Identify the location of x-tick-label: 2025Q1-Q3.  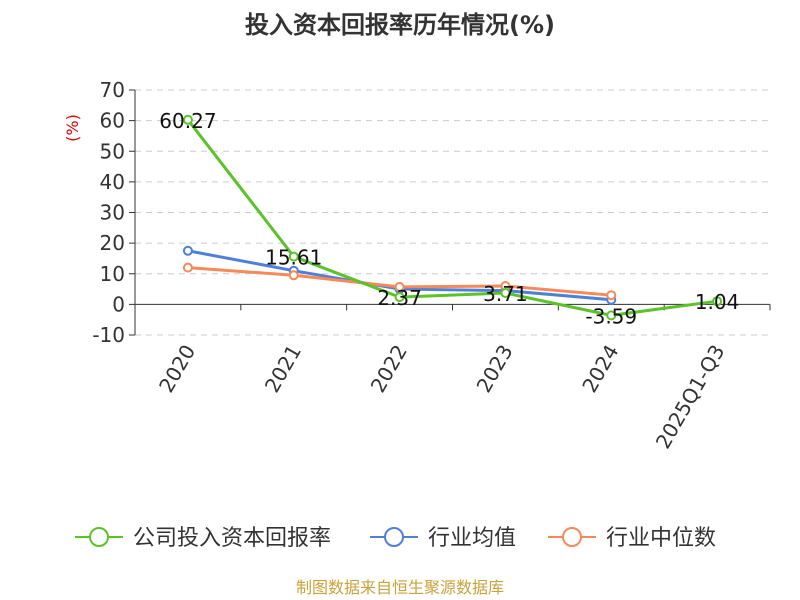
(690, 397).